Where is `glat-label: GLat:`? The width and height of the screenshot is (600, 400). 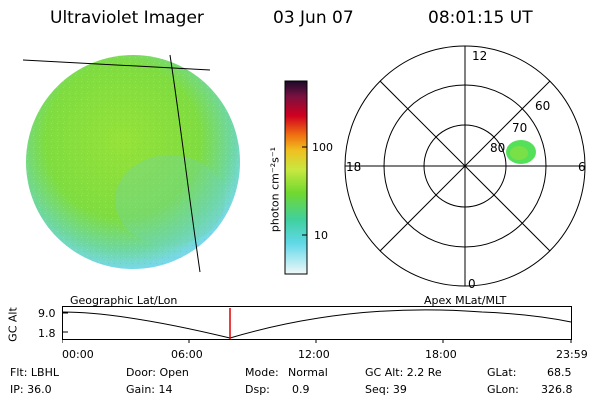
glat-label: GLat: is located at coordinates (502, 372).